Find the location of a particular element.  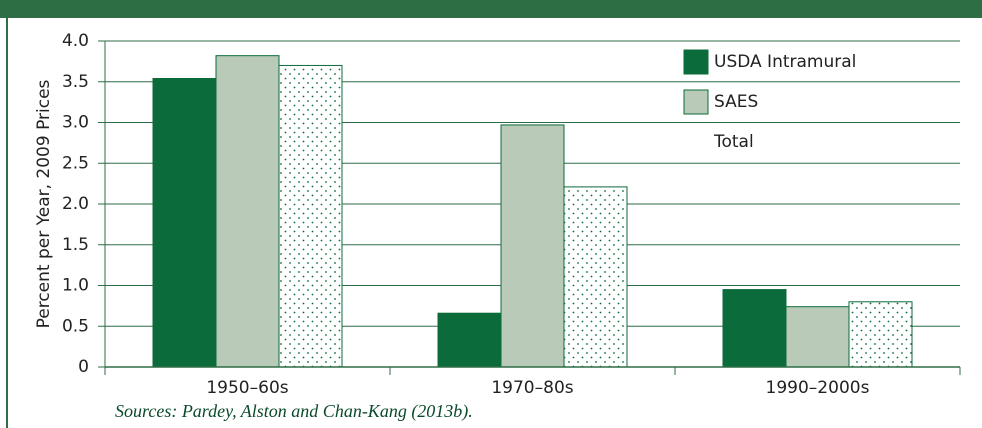

y-tick-label: 4.0 is located at coordinates (75, 41).